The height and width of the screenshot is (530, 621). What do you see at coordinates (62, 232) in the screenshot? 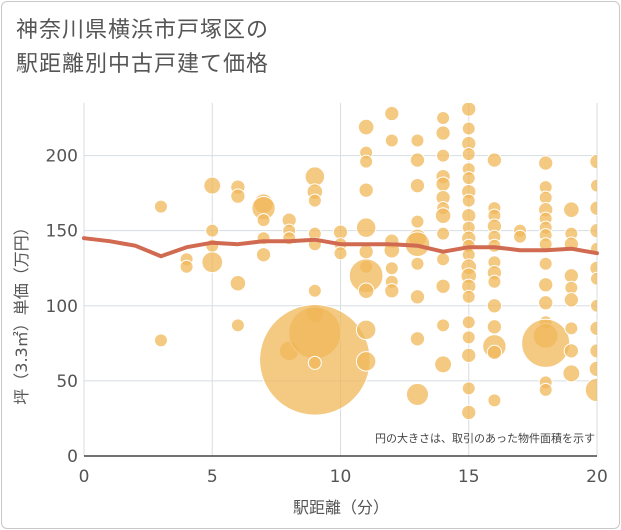
I see `y-tick-label: 150` at bounding box center [62, 232].